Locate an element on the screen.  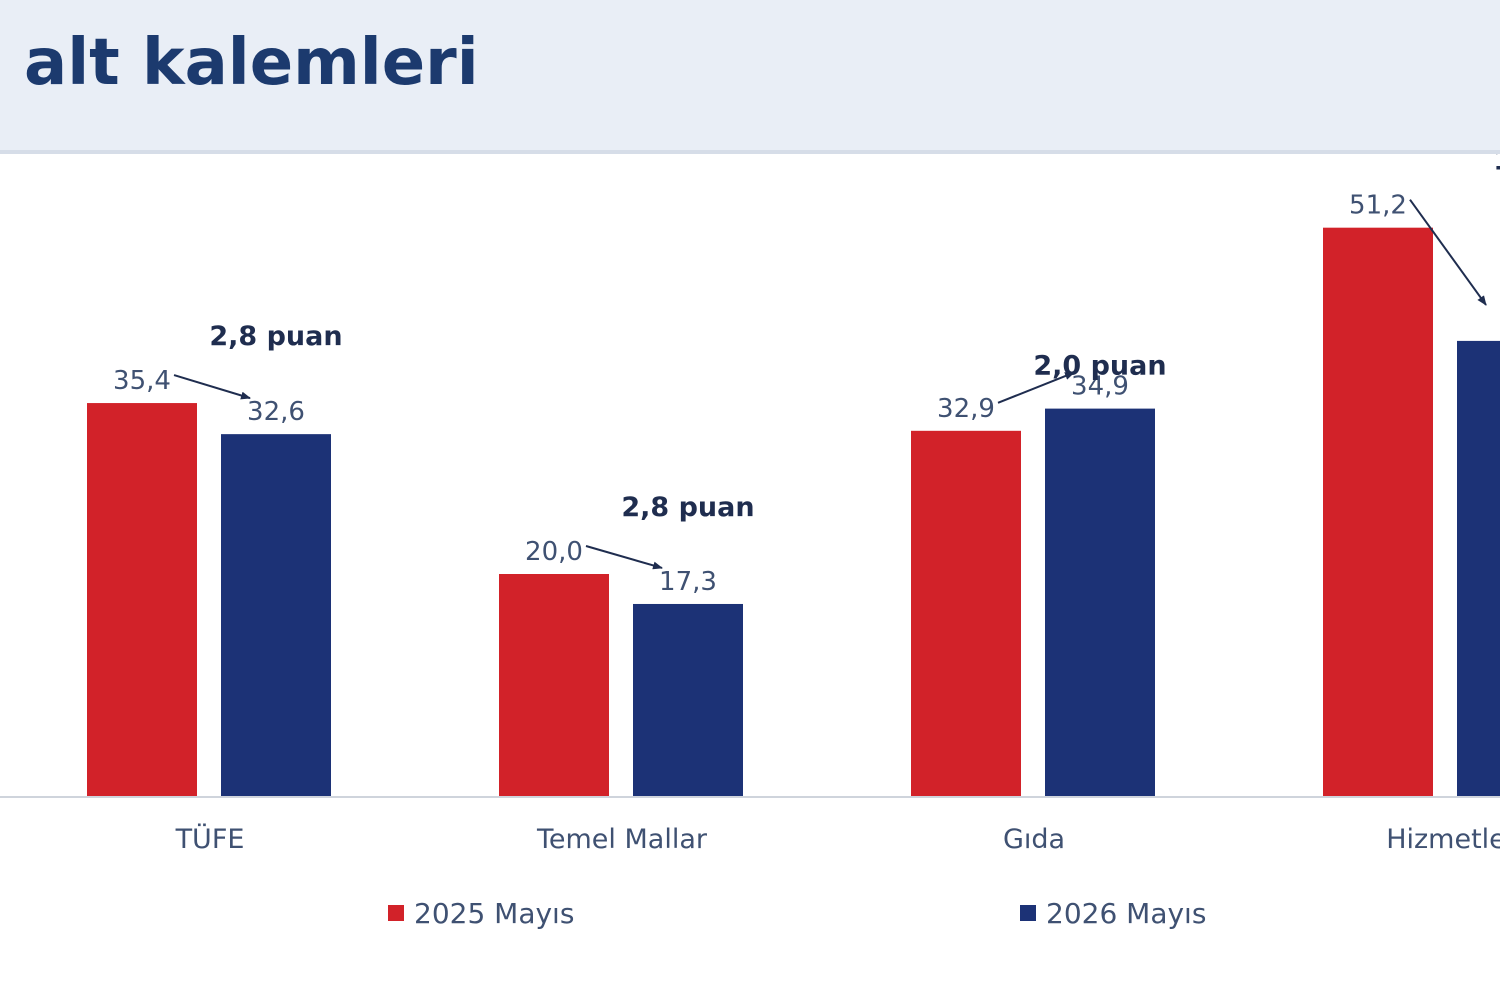
change-annotation-1: 2,8 puan is located at coordinates (275, 336).